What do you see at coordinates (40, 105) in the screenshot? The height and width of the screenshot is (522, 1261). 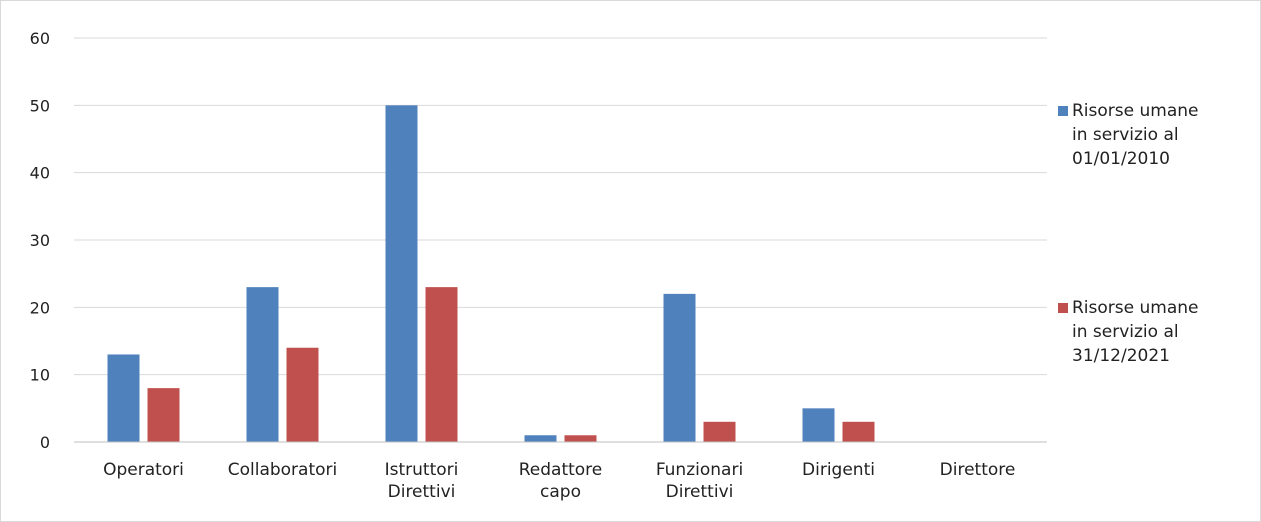 I see `y-tick-label: 50` at bounding box center [40, 105].